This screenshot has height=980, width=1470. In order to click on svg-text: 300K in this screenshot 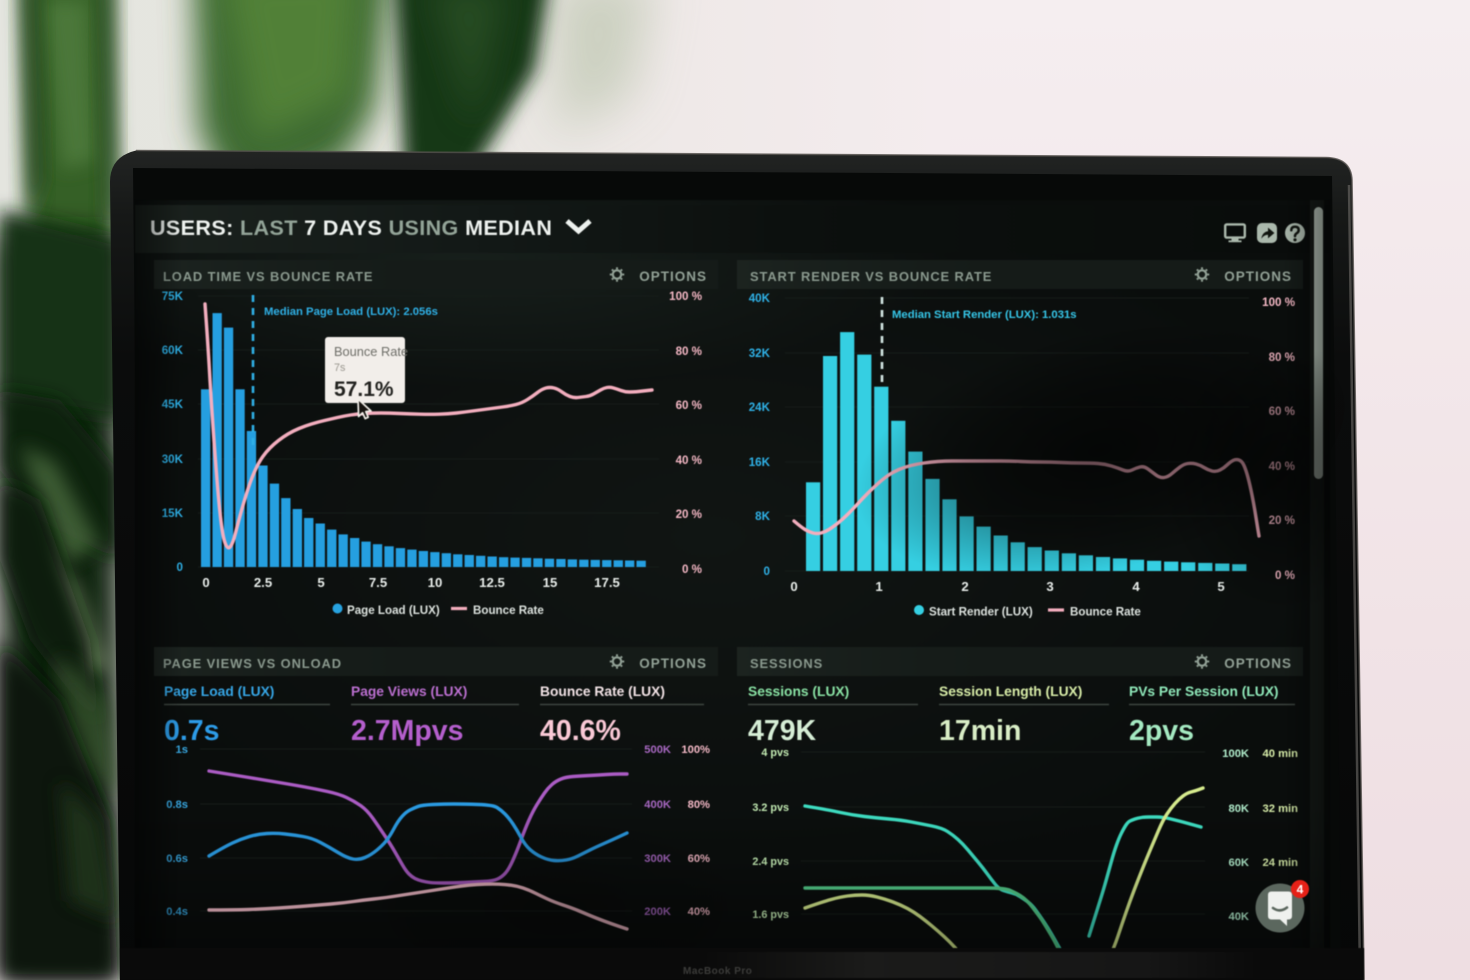, I will do `click(657, 859)`.